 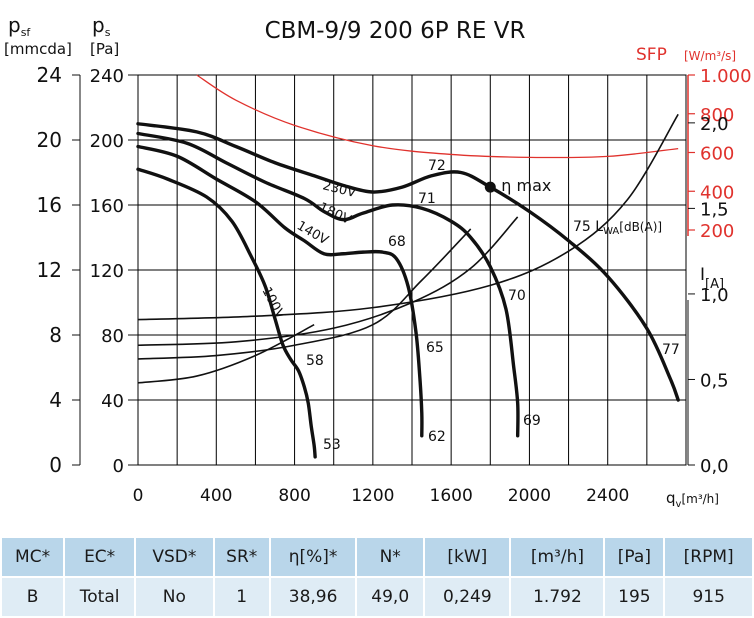 I want to click on sfp-axis-label: SFP, so click(x=651, y=55).